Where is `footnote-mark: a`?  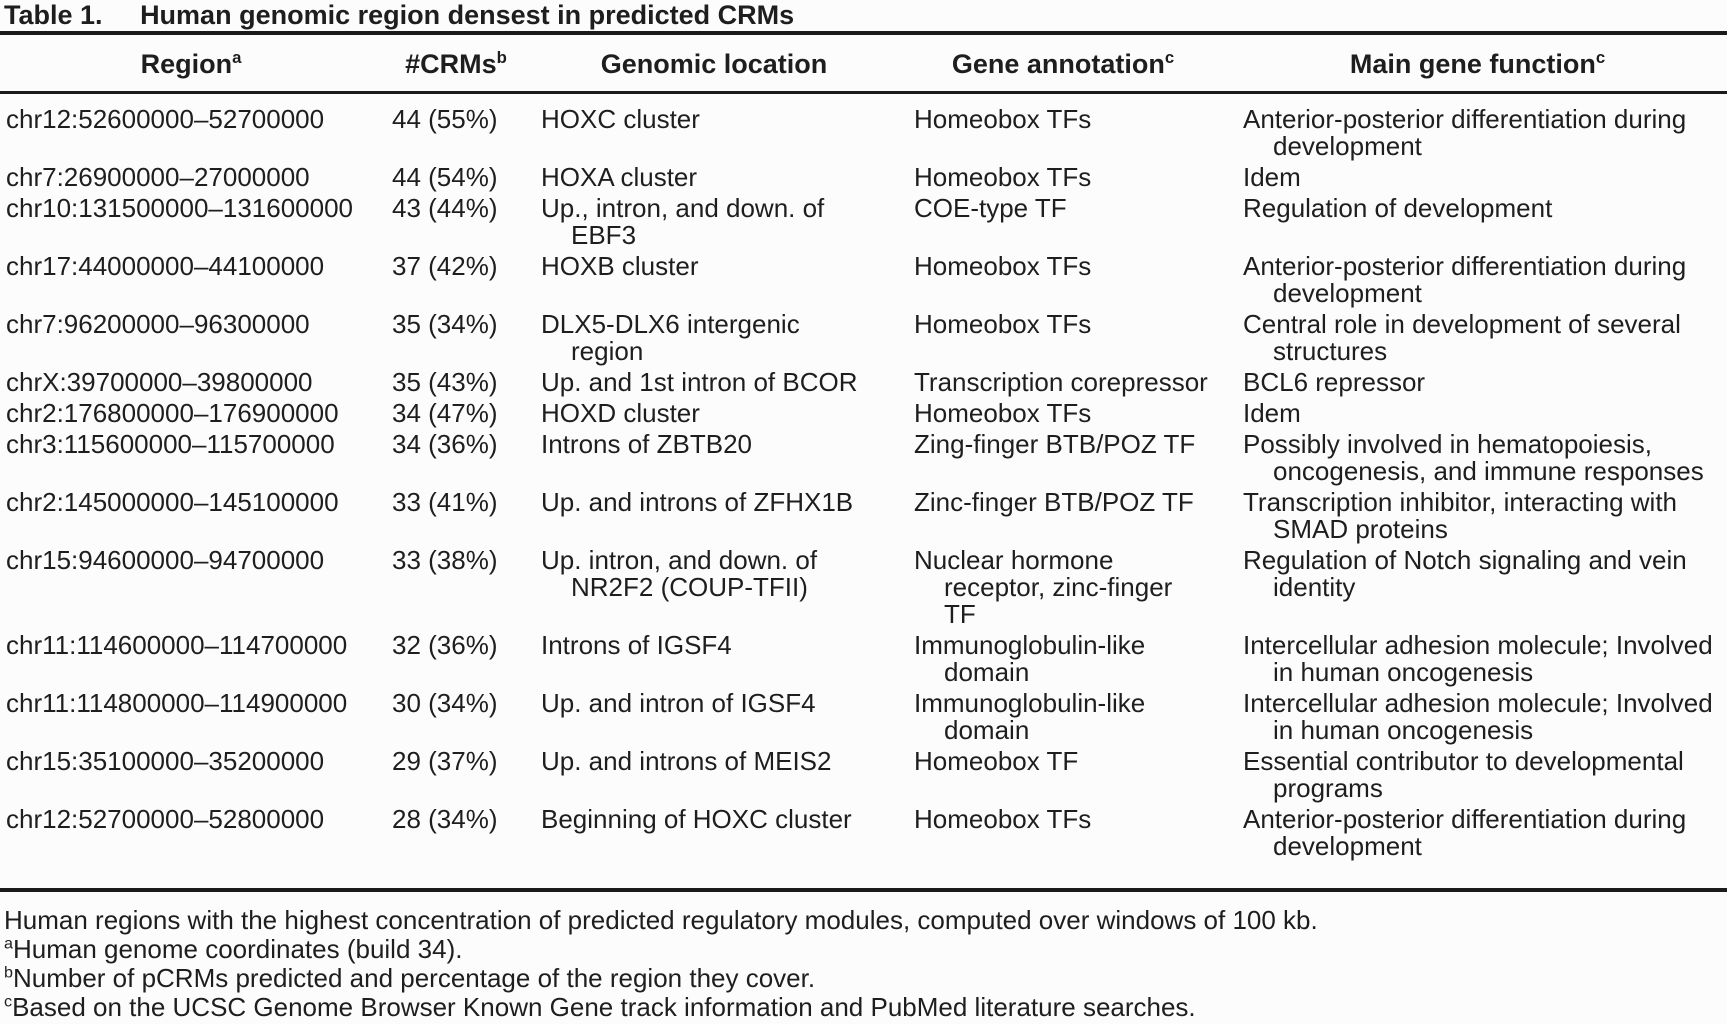
footnote-mark: a is located at coordinates (8, 943).